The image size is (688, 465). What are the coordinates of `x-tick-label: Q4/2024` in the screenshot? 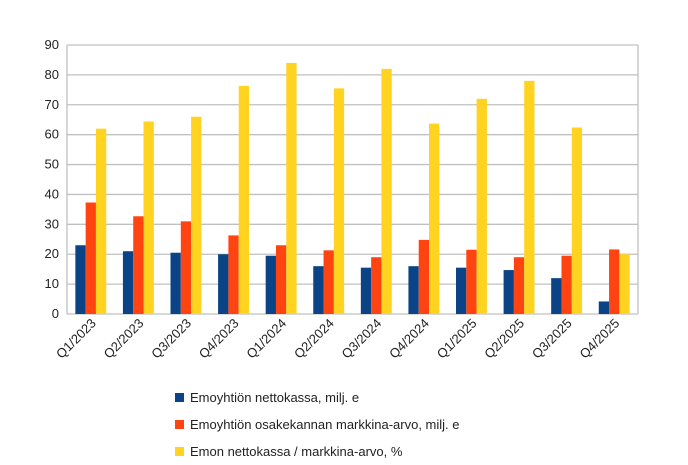 It's located at (409, 339).